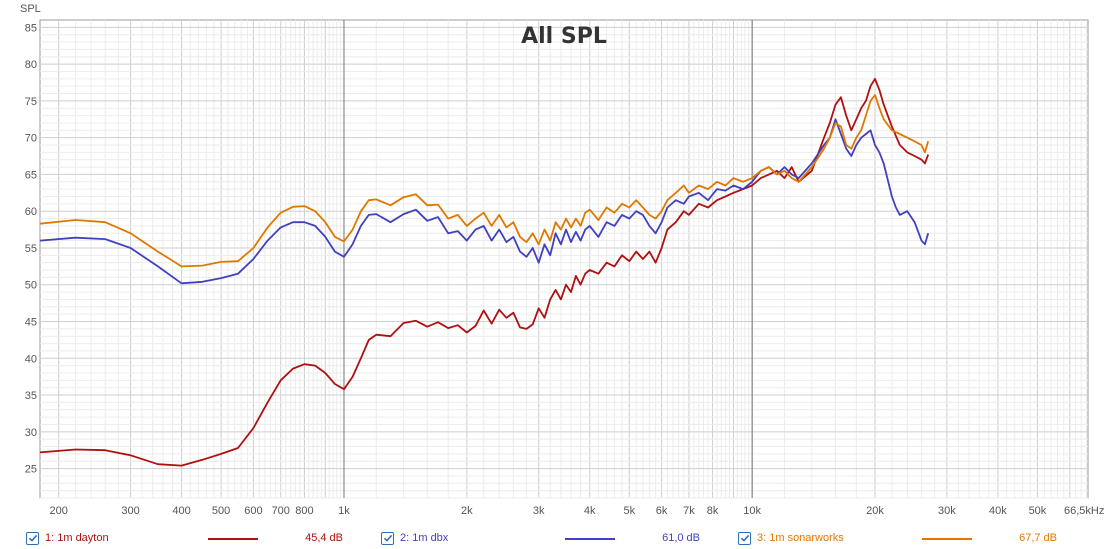 Image resolution: width=1109 pixels, height=549 pixels. Describe the element at coordinates (752, 511) in the screenshot. I see `x-tick-label: 10k` at that location.